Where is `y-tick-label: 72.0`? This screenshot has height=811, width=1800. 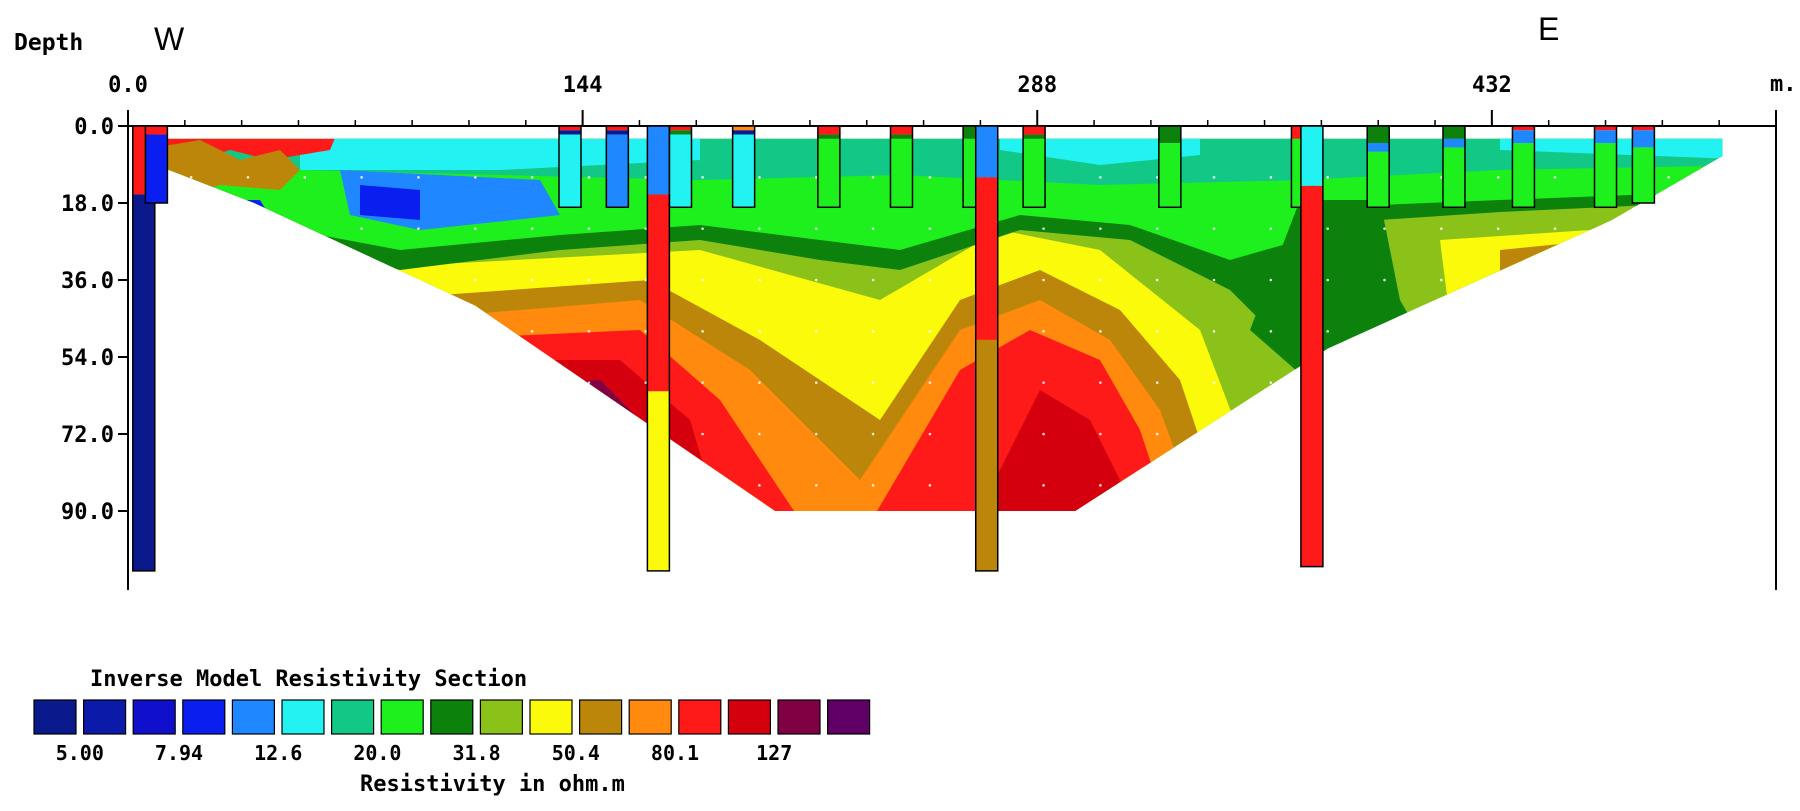 y-tick-label: 72.0 is located at coordinates (87, 435).